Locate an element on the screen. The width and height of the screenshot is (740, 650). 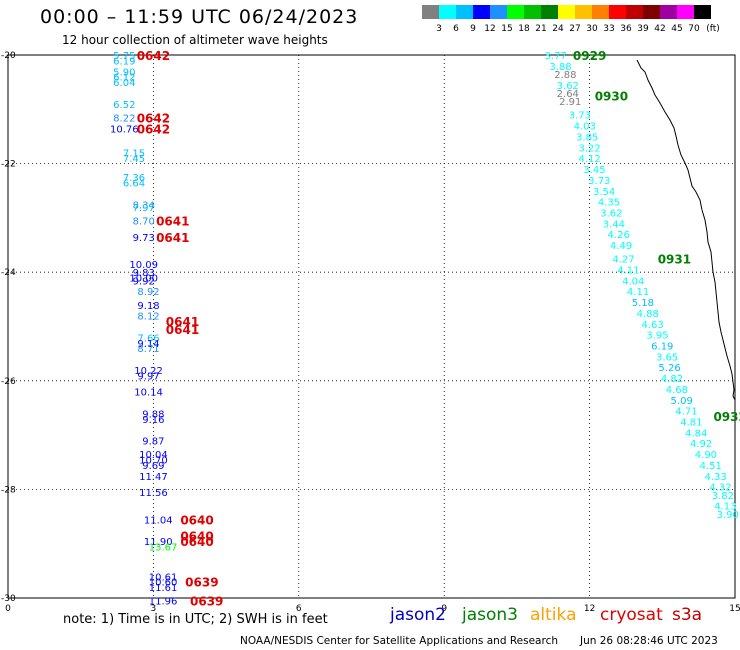
swh-point: 9.97 is located at coordinates (148, 376).